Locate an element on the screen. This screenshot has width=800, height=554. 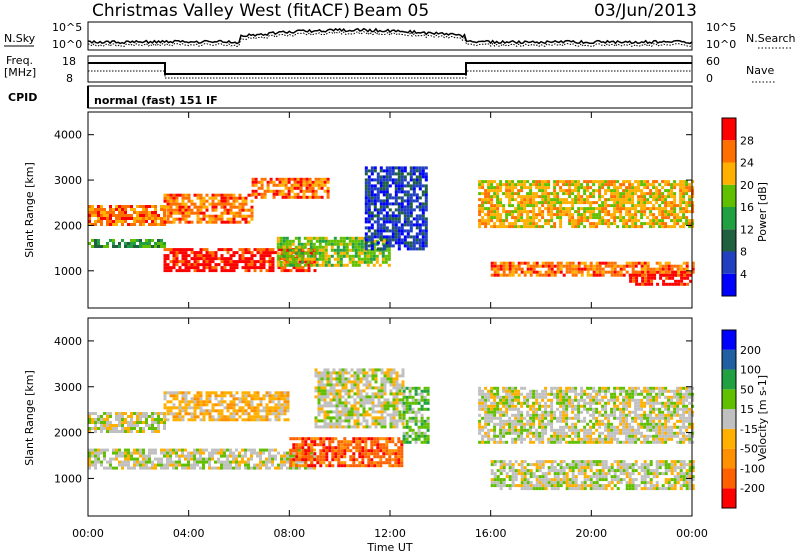
freq-left-tick-bottom: 8 is located at coordinates (69, 78).